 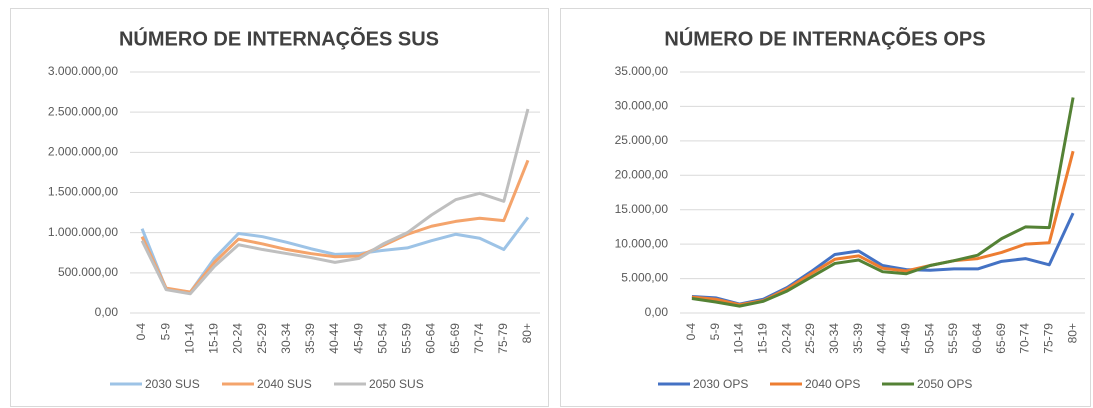 I want to click on chart-title: NÚMERO DE INTERNAÇÕES OPS, so click(x=824, y=38).